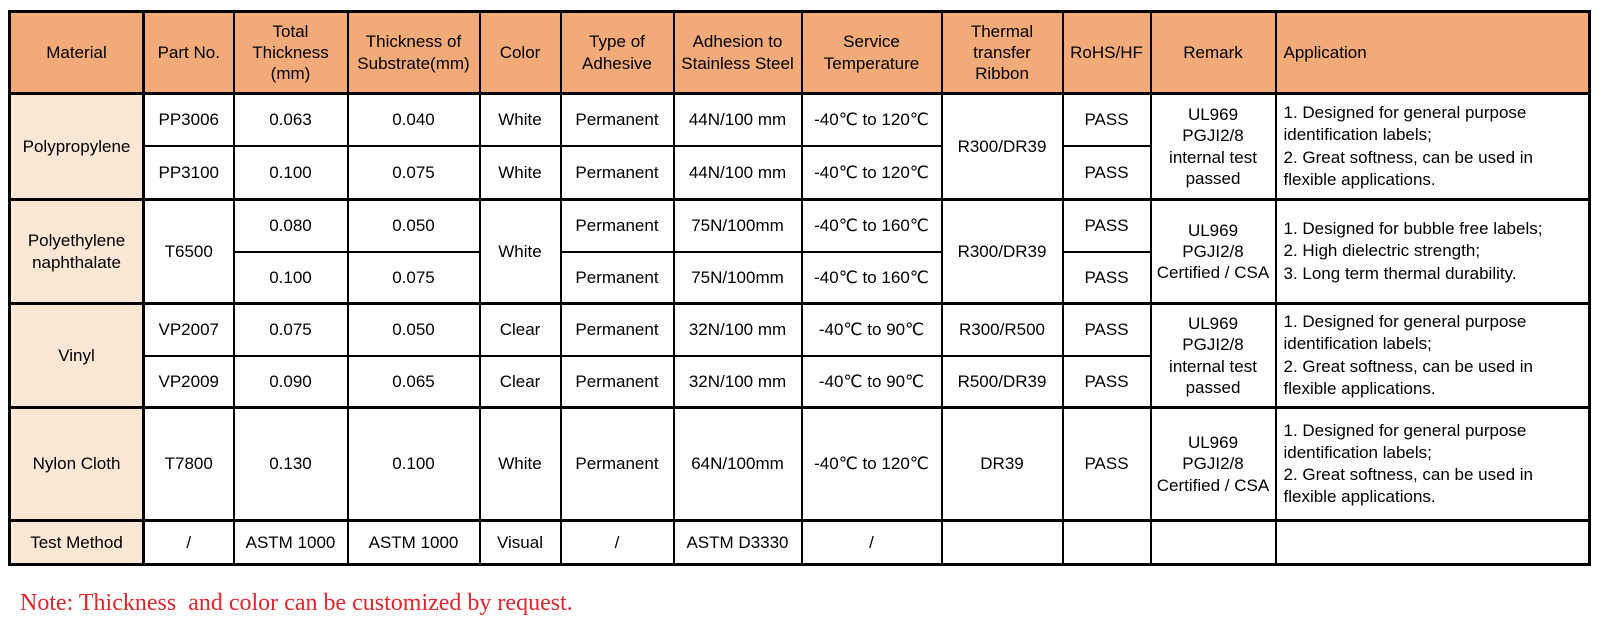 The height and width of the screenshot is (632, 1600). Describe the element at coordinates (1106, 52) in the screenshot. I see `header-rohs: RoHS/HF` at that location.